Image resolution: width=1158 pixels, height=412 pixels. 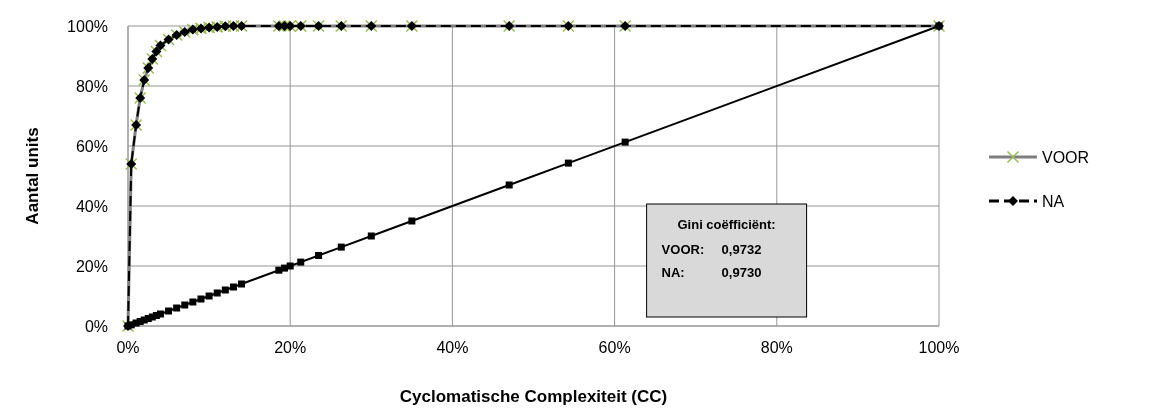 What do you see at coordinates (32, 176) in the screenshot?
I see `y-axis-title: Aantal units` at bounding box center [32, 176].